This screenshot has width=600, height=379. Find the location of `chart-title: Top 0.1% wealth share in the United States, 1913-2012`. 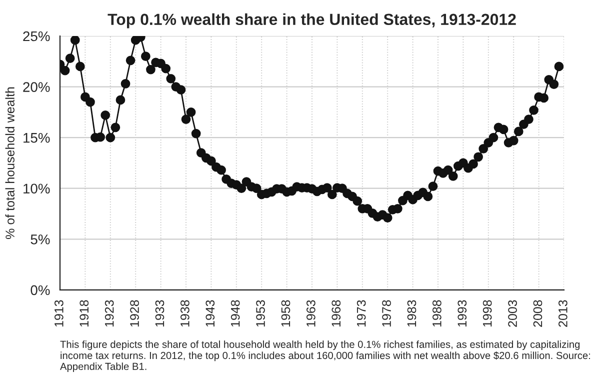

chart-title: Top 0.1% wealth share in the United States, 1913-2012 is located at coordinates (312, 20).